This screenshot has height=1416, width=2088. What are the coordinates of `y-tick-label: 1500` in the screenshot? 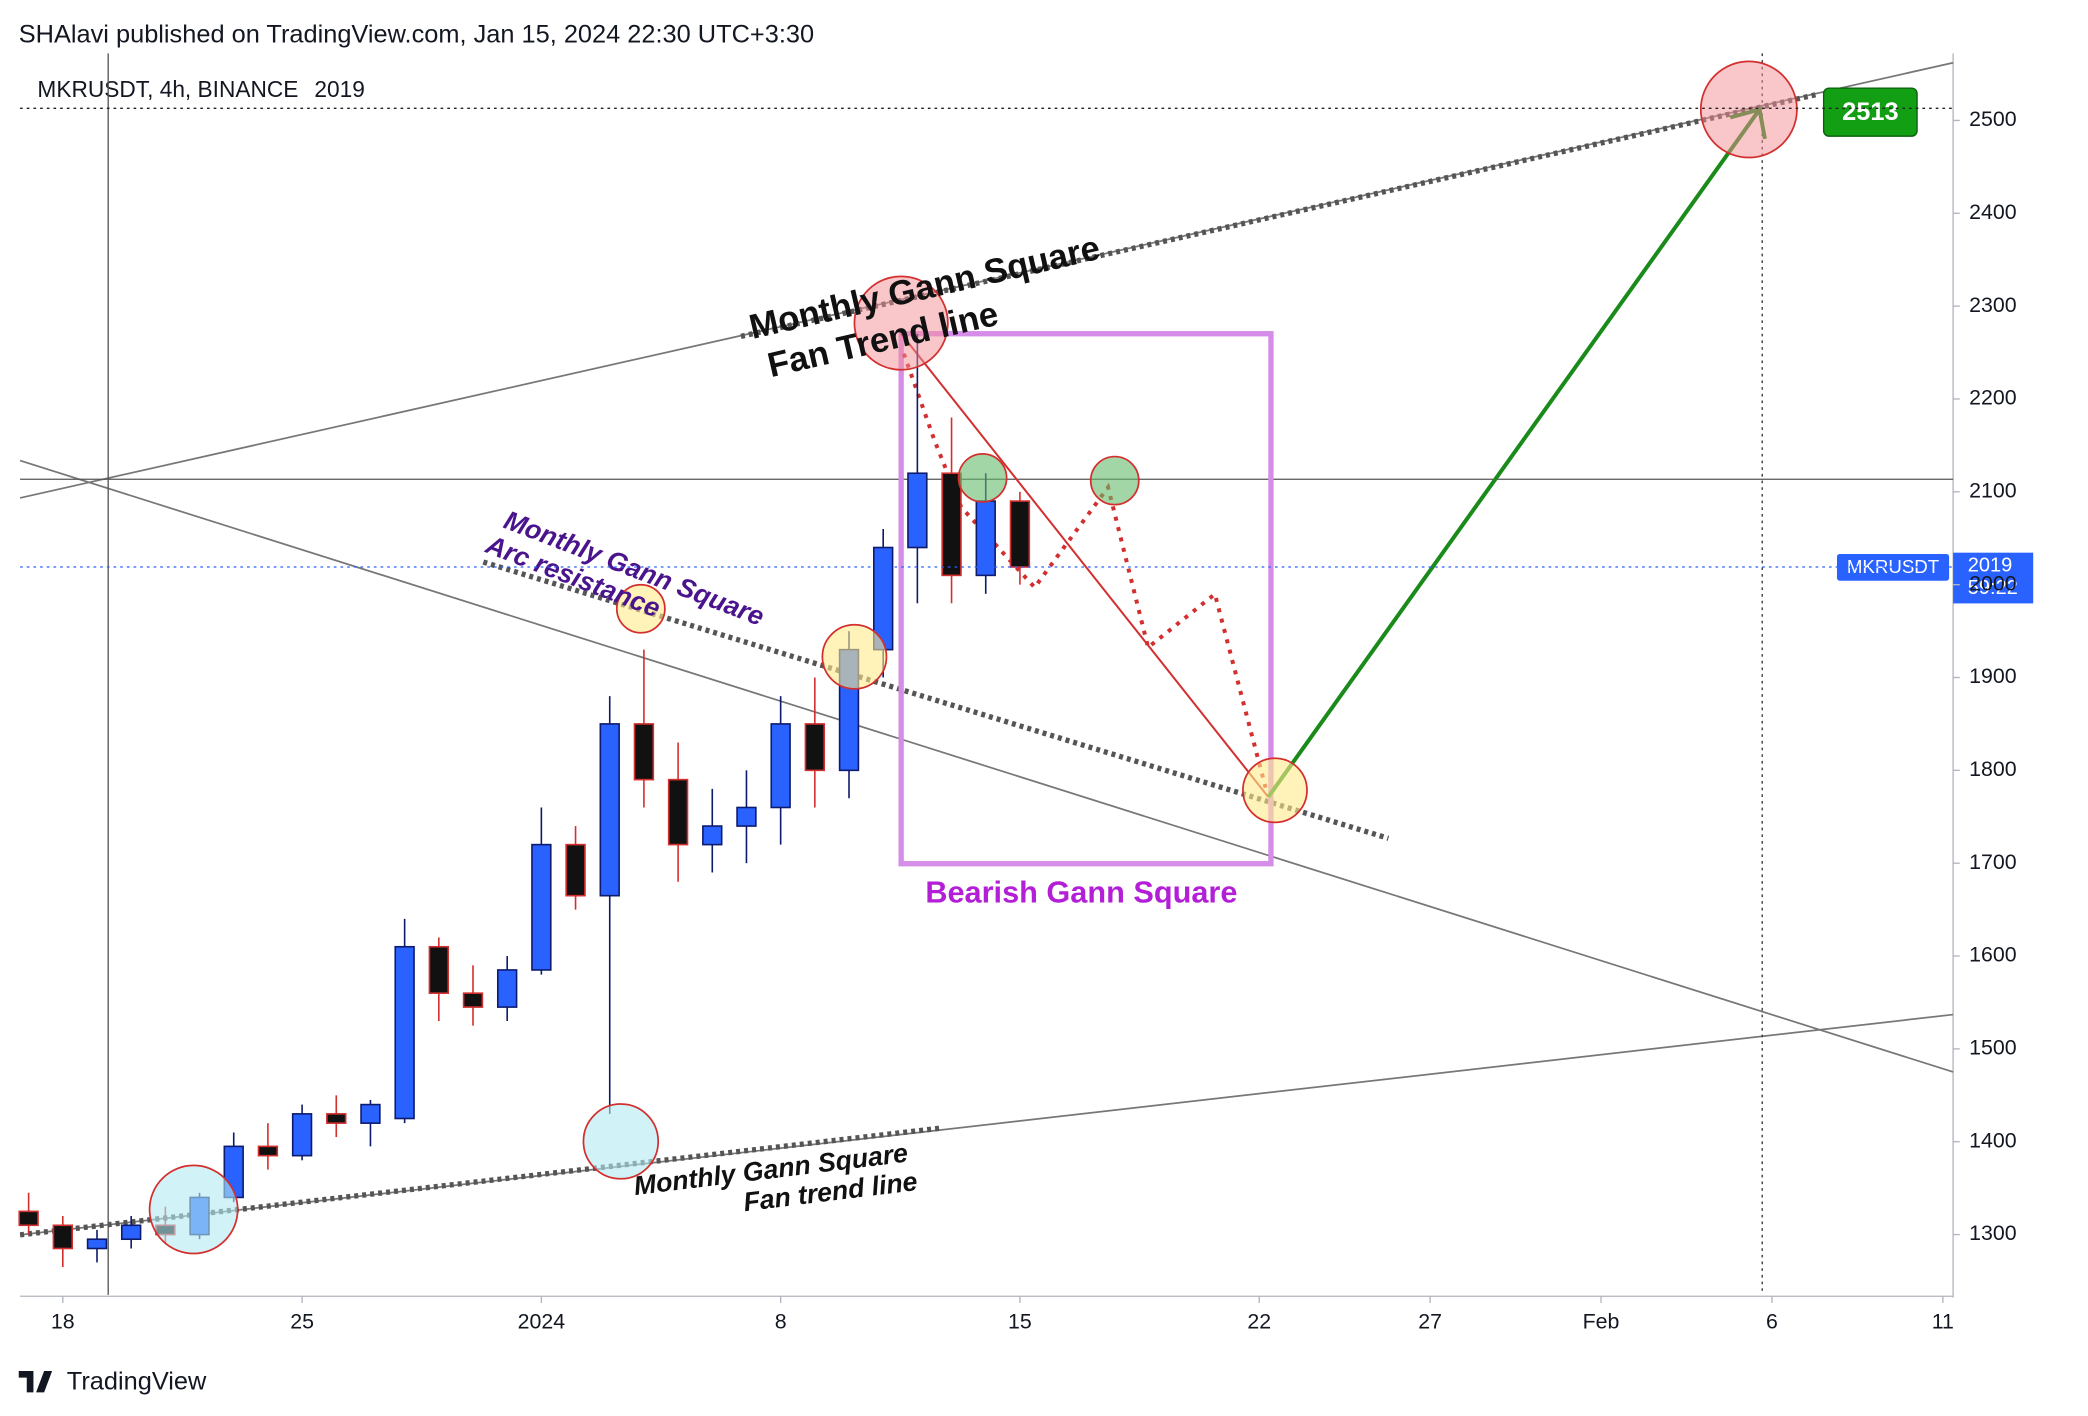 It's located at (1993, 1048).